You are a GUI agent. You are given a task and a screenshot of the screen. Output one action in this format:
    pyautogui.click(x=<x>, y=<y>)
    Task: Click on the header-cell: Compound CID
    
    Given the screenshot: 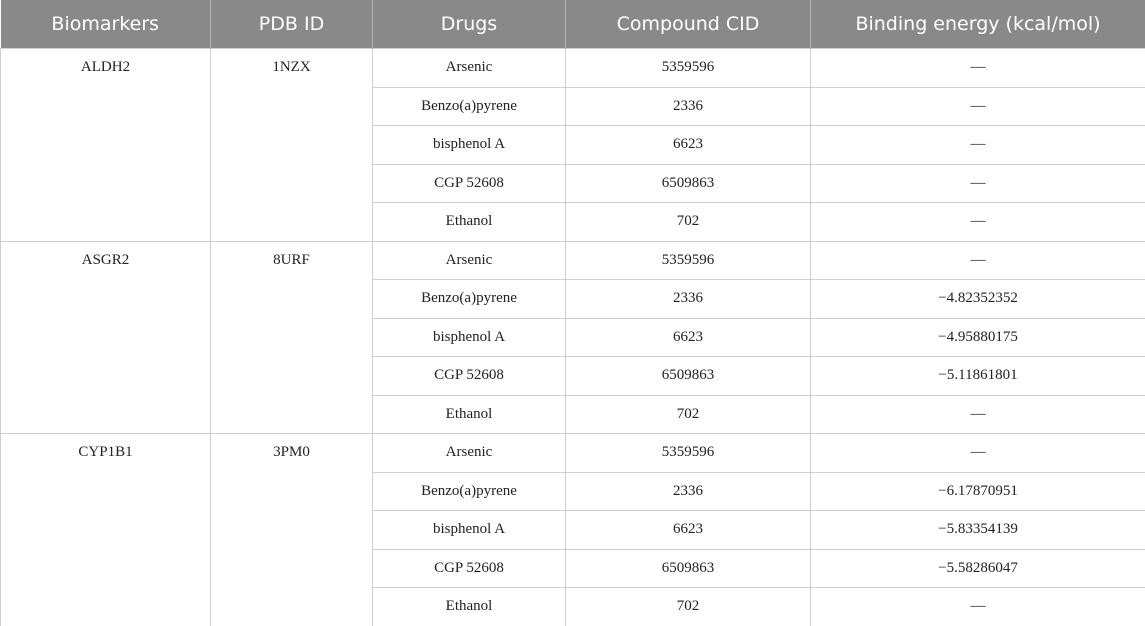 What is the action you would take?
    pyautogui.click(x=688, y=24)
    